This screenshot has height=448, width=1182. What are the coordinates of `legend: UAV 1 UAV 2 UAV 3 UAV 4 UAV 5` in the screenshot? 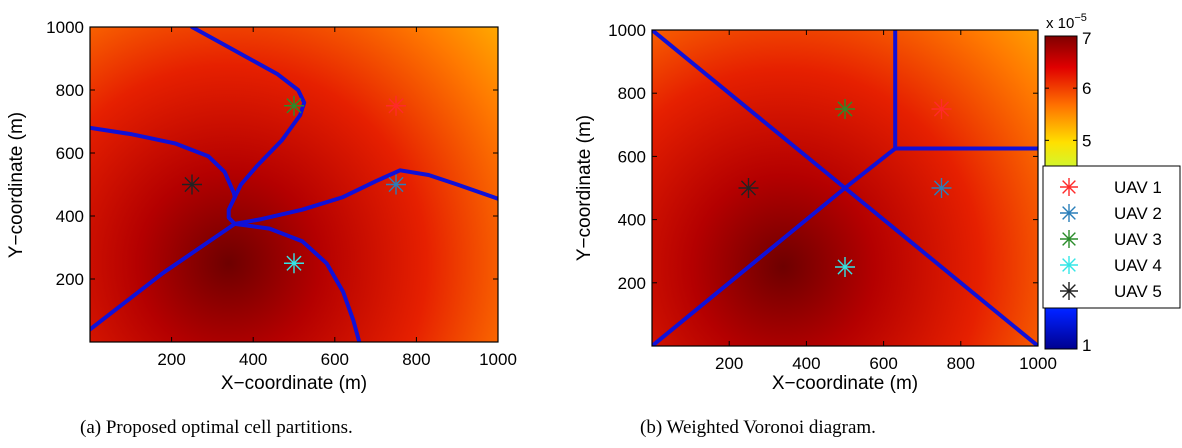 It's located at (1111, 237).